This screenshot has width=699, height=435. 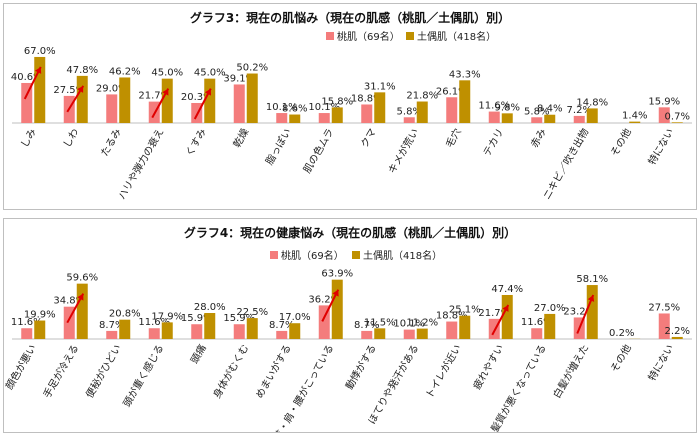 I want to click on data-label: 9.8%, so click(x=507, y=107).